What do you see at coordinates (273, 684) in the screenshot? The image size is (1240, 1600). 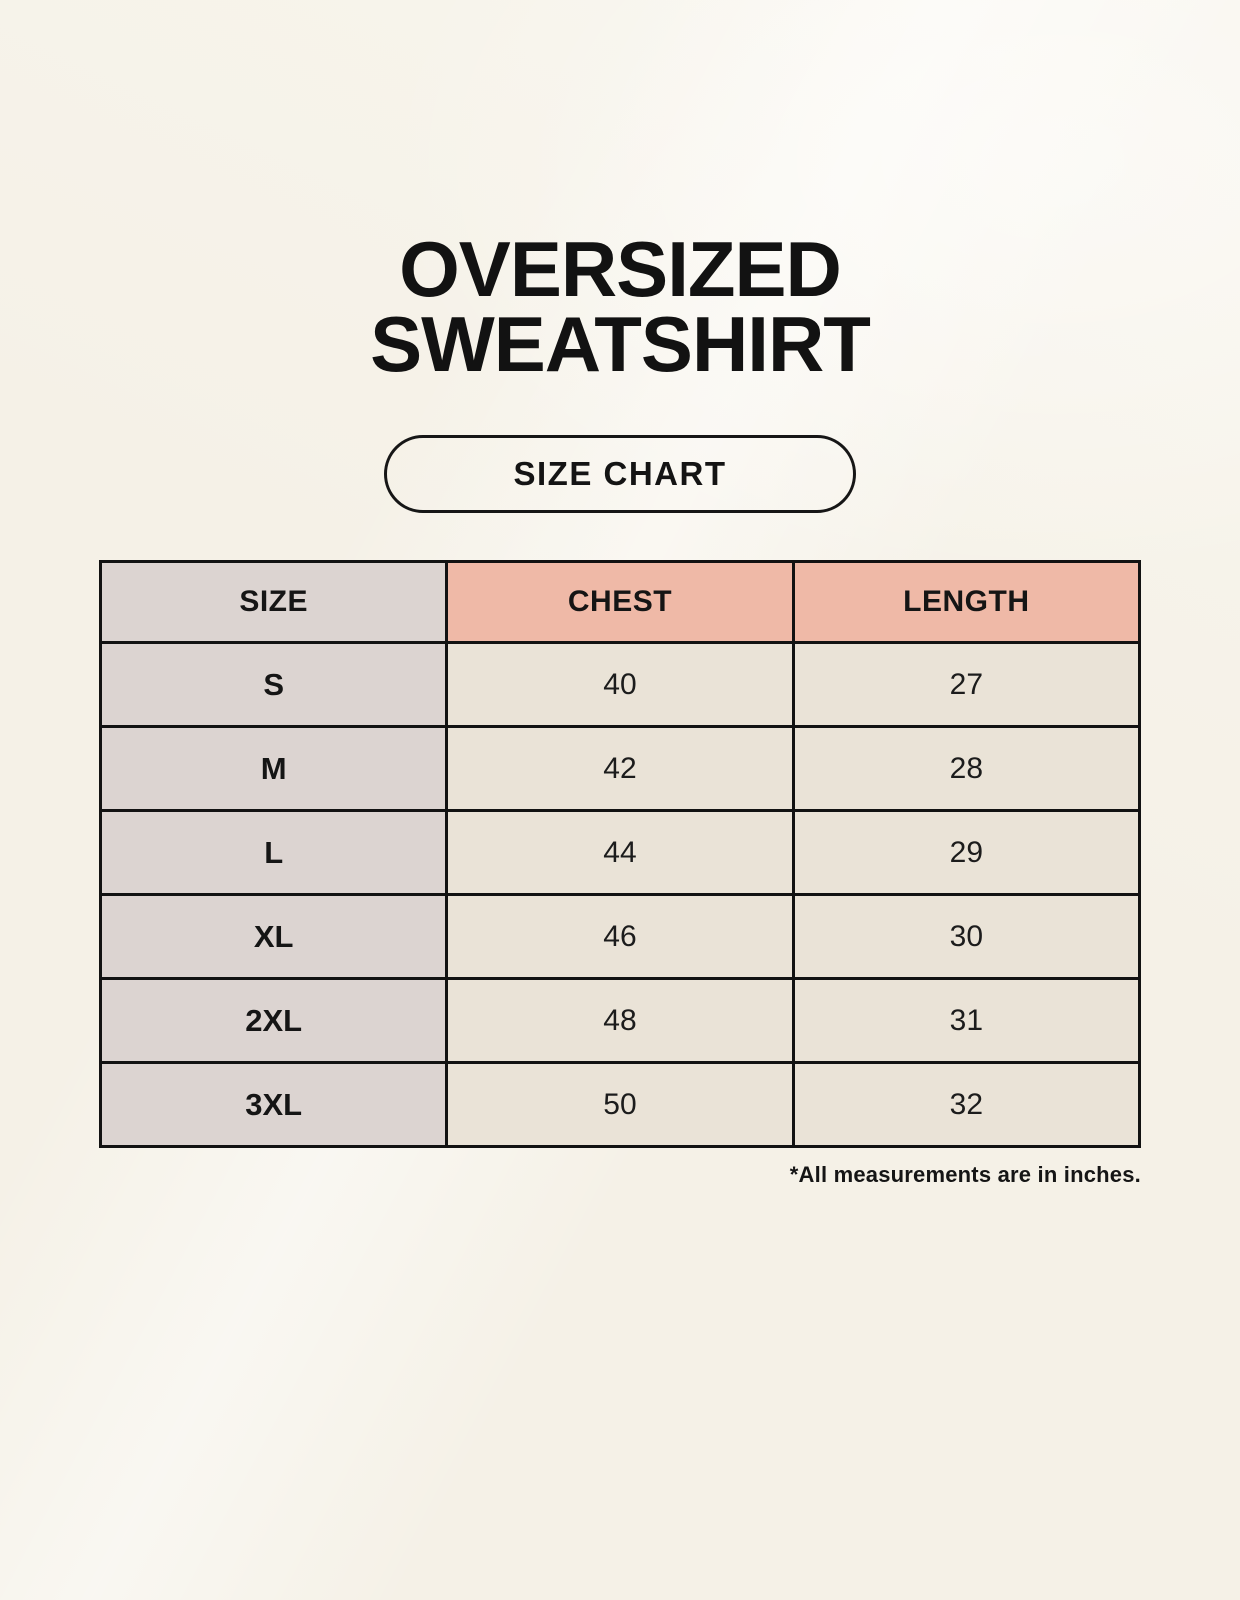 I see `size-cell: S` at bounding box center [273, 684].